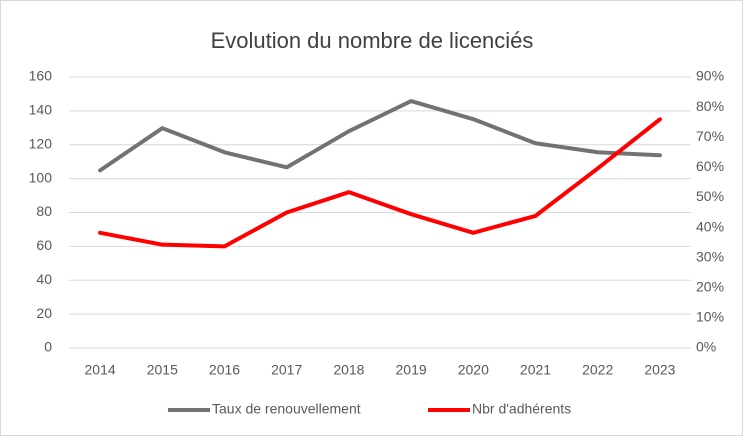 This screenshot has width=743, height=436. What do you see at coordinates (372, 40) in the screenshot?
I see `chart-title: Evolution du nombre de licenciés` at bounding box center [372, 40].